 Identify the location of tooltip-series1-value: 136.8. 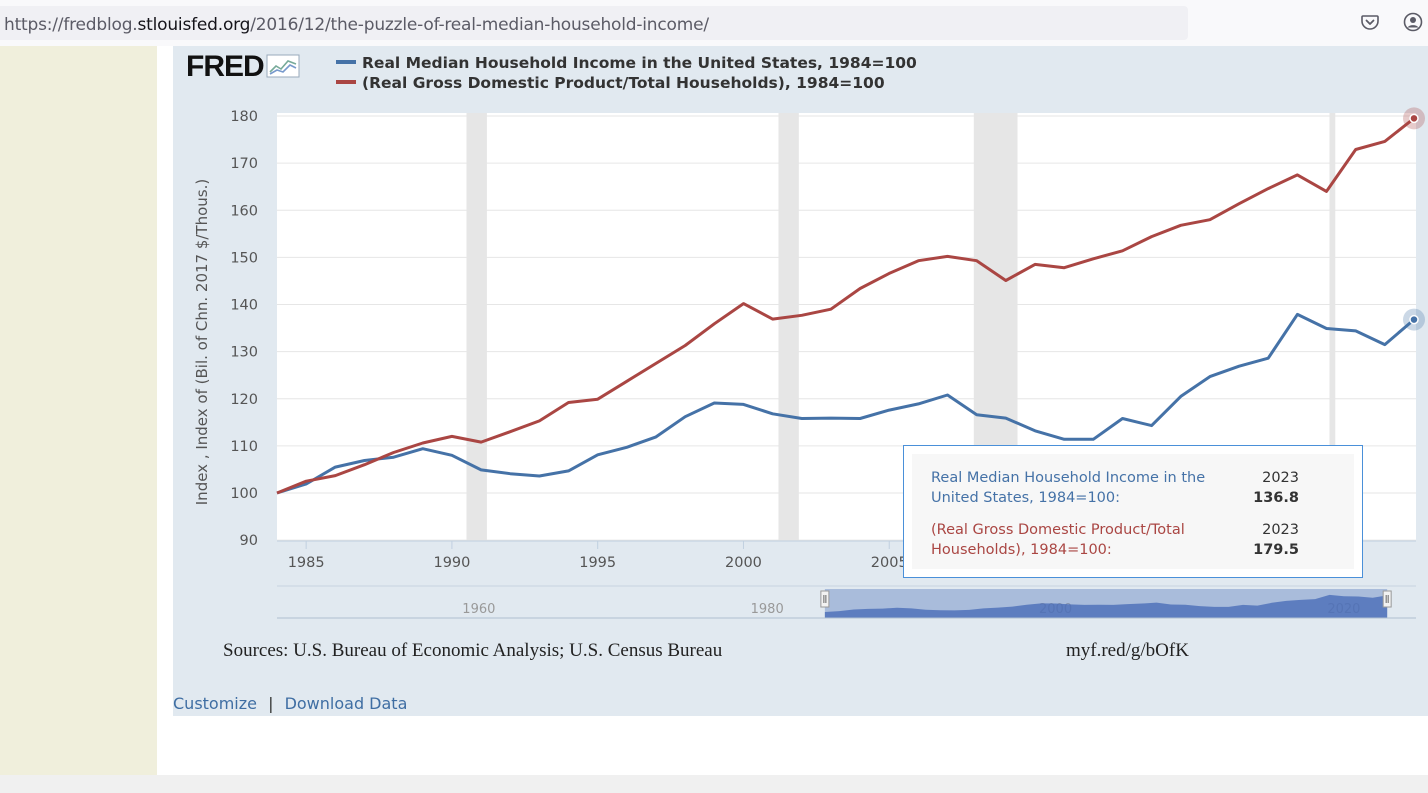
(1276, 498).